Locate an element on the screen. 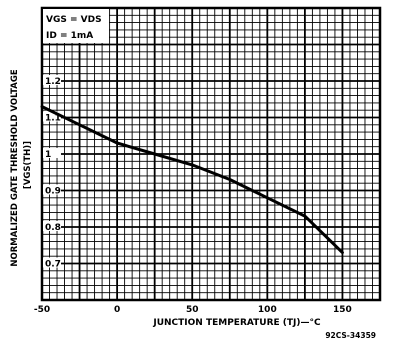 This screenshot has height=341, width=395. x-tick-label: 150 is located at coordinates (342, 310).